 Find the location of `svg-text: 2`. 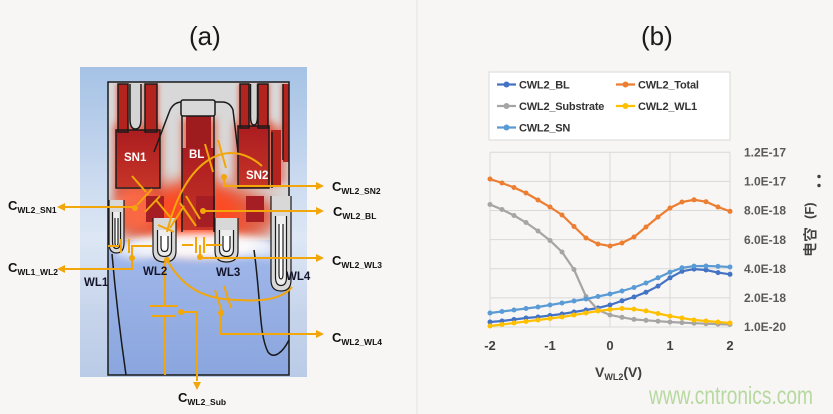

svg-text: 2 is located at coordinates (729, 345).